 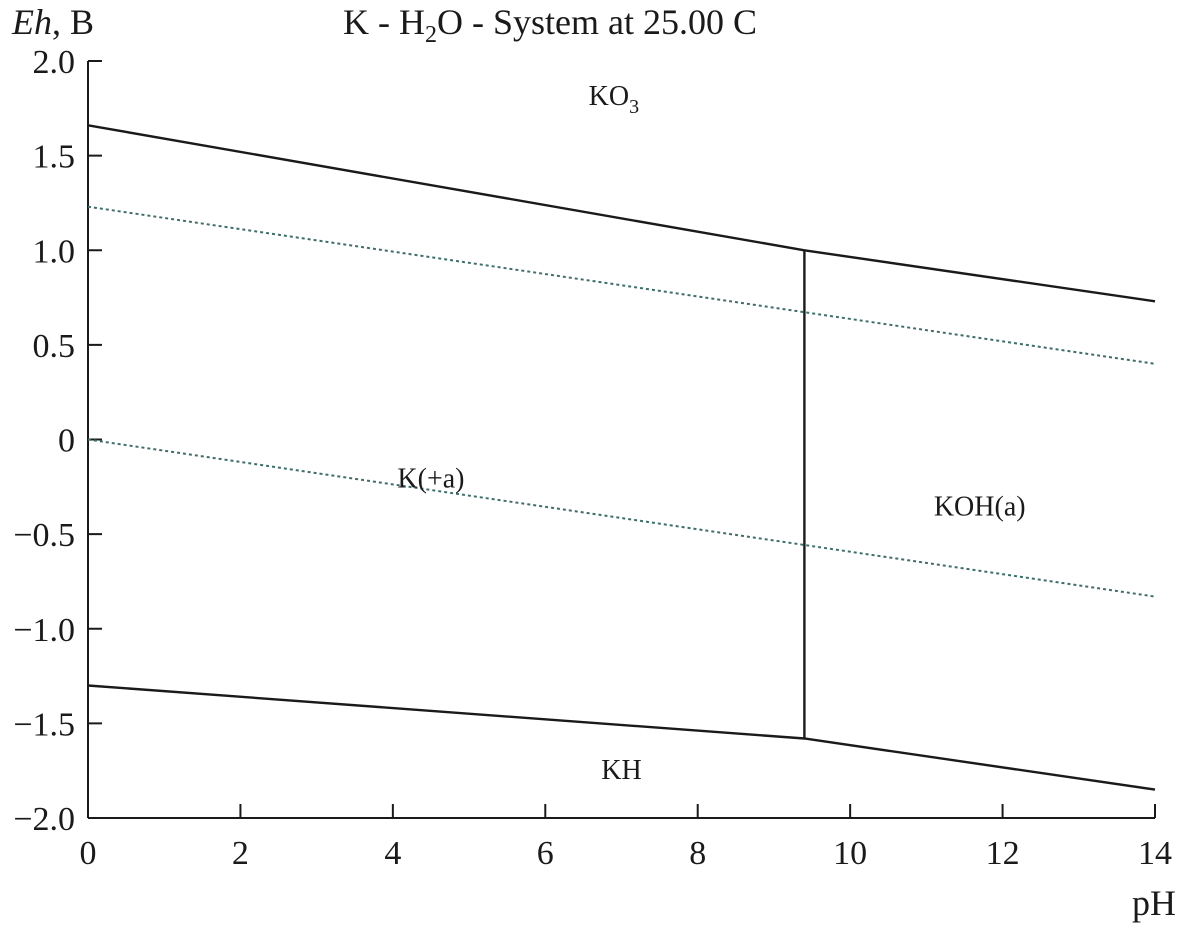 I want to click on y-tick-label: −1.5, so click(x=44, y=724).